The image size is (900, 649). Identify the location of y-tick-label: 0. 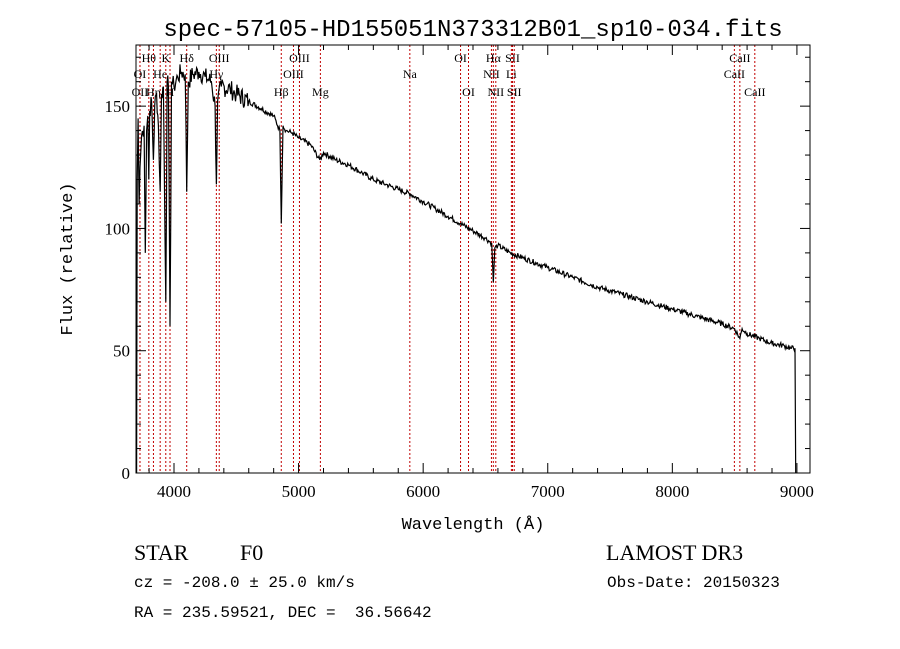
(126, 473).